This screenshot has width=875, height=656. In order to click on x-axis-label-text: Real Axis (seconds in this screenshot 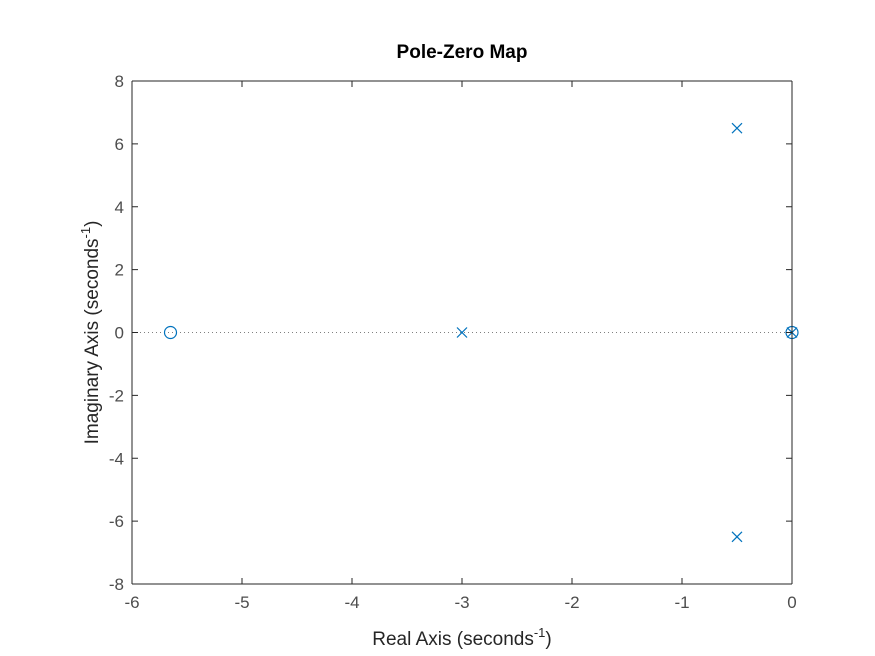, I will do `click(453, 639)`.